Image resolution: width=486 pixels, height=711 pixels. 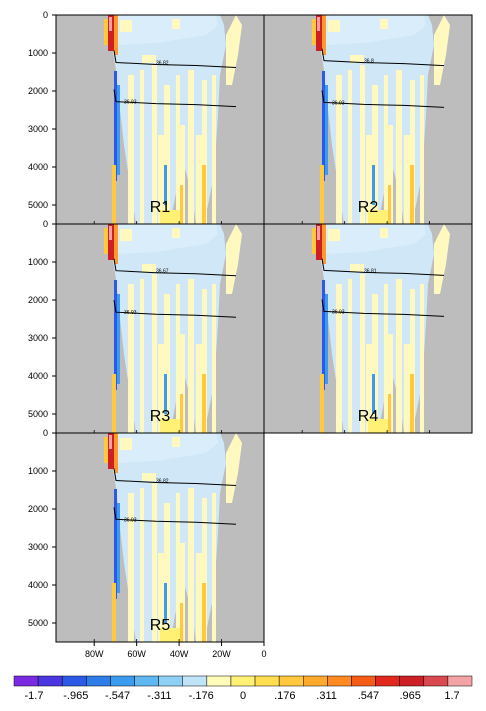 I want to click on x-tick-label: 20W, so click(x=221, y=654).